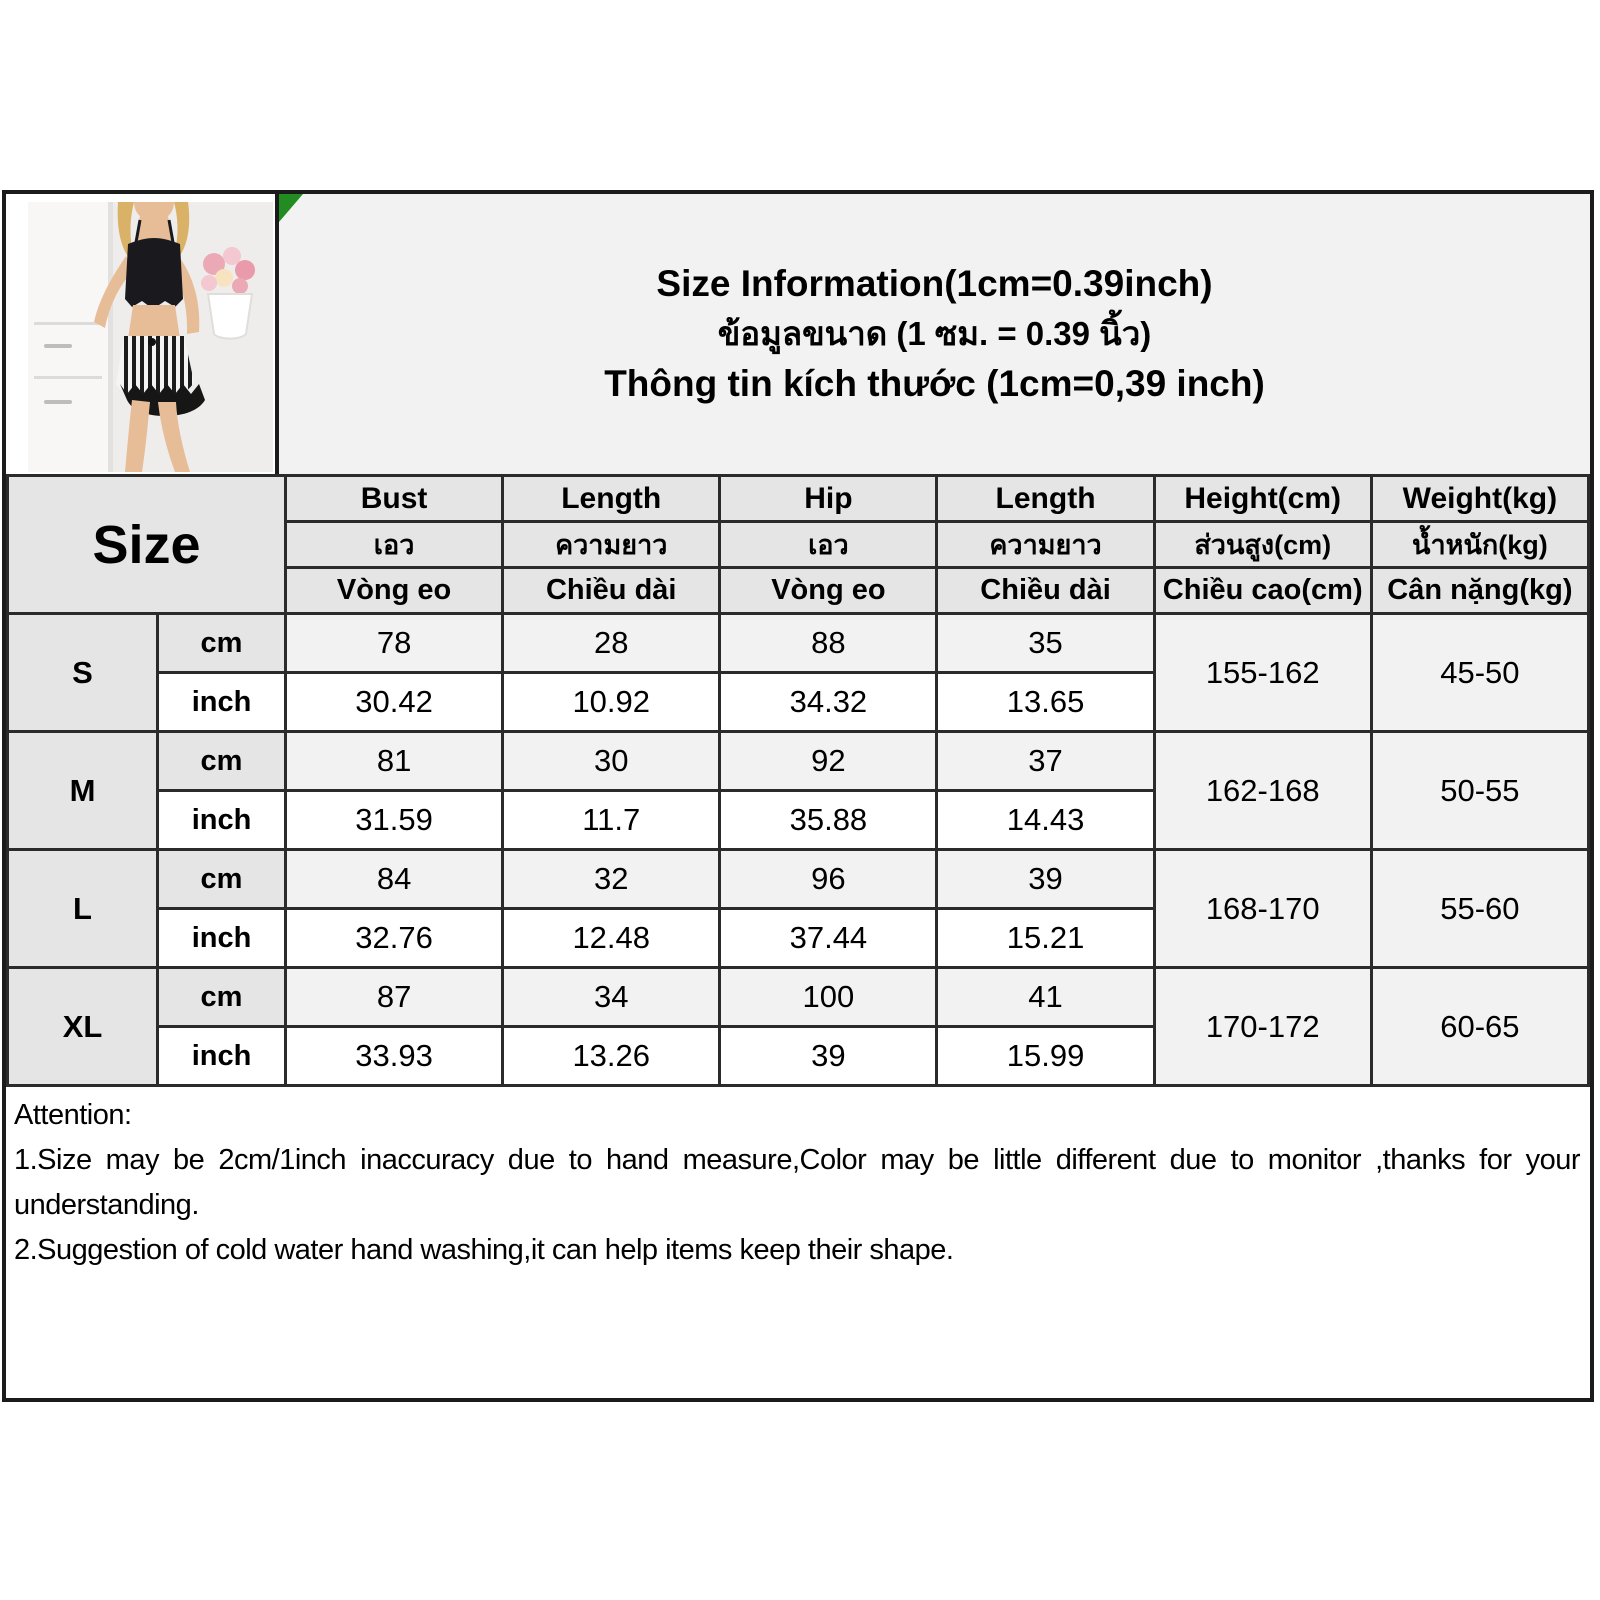 This screenshot has width=1600, height=1600. What do you see at coordinates (611, 820) in the screenshot?
I see `value-cell: 11.7` at bounding box center [611, 820].